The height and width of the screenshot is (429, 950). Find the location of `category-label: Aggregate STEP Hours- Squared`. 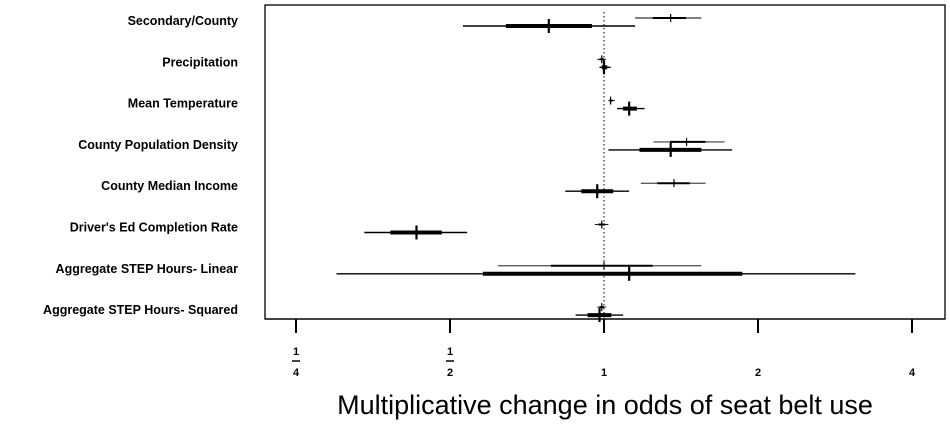

category-label: Aggregate STEP Hours- Squared is located at coordinates (140, 310).